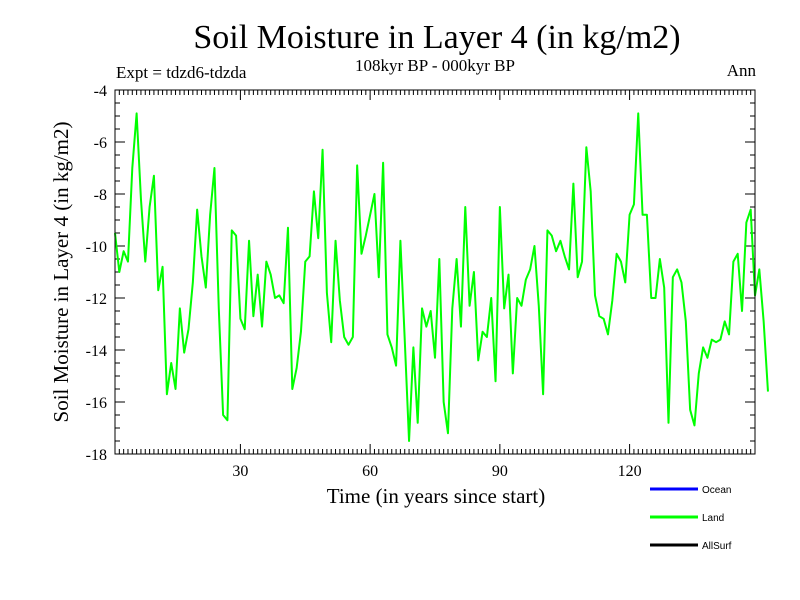  What do you see at coordinates (716, 490) in the screenshot?
I see `legend-label-ocean: Ocean` at bounding box center [716, 490].